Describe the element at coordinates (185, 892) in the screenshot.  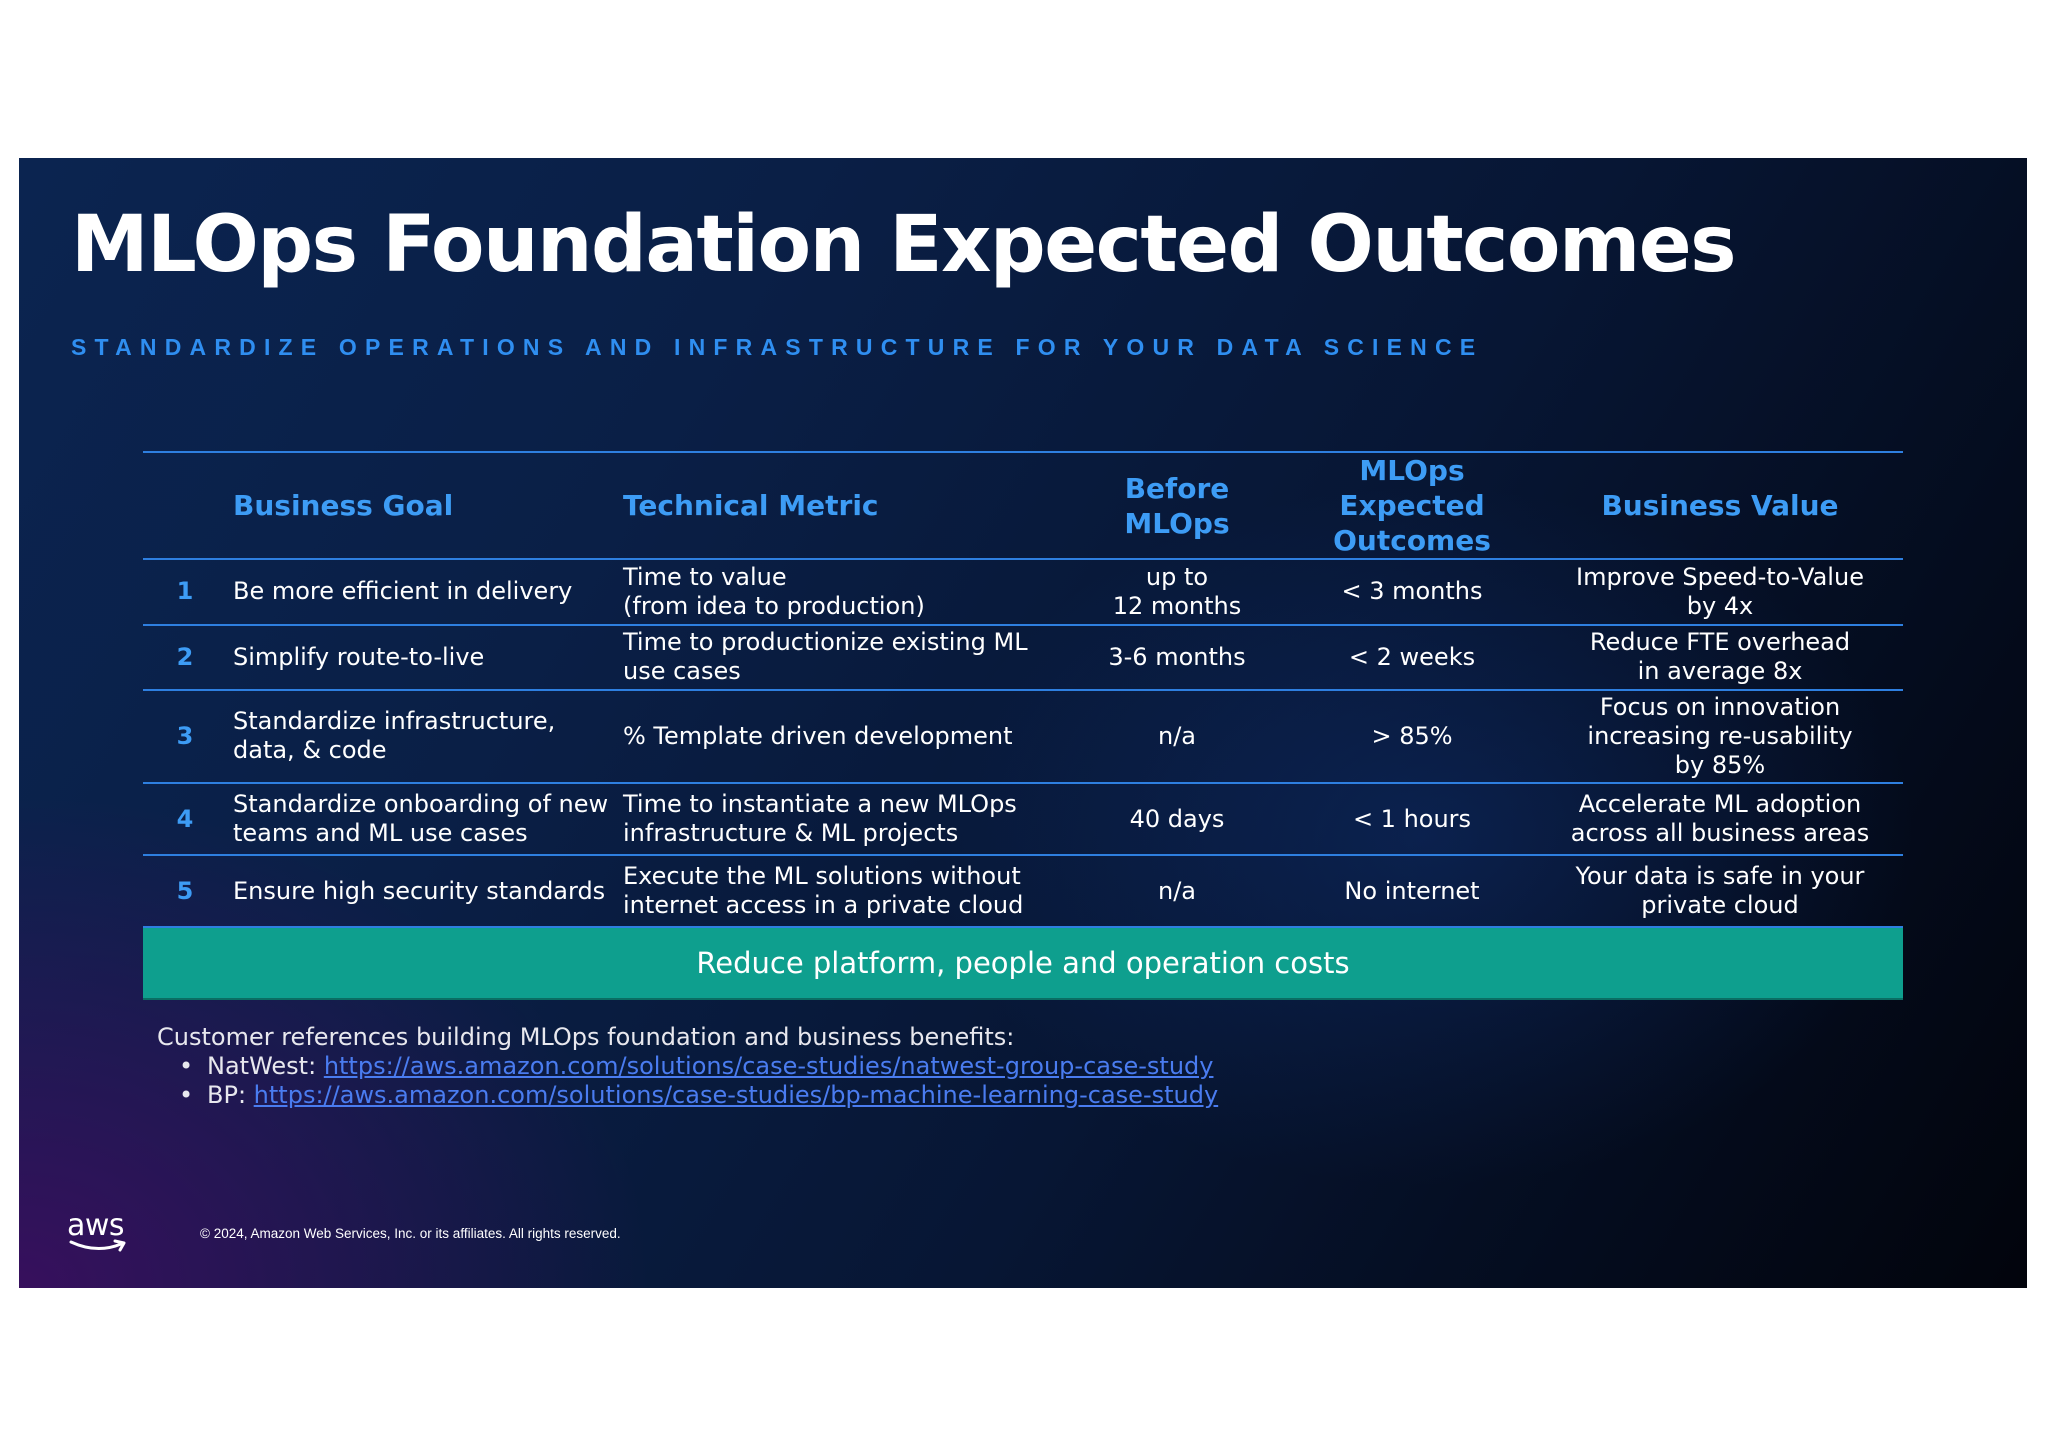
I see `row-number: 5` at that location.